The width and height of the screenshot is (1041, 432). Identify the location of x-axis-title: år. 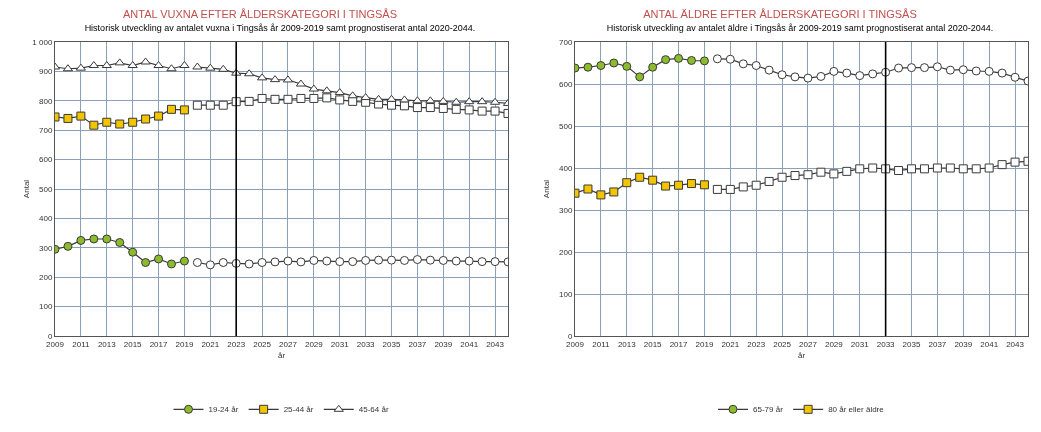
(281, 355).